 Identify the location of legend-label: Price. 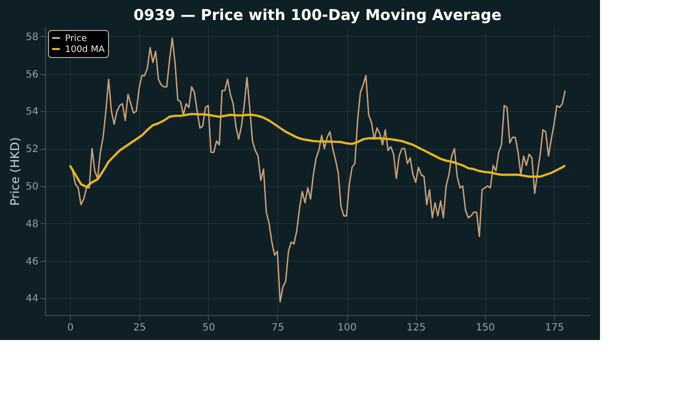
(76, 39).